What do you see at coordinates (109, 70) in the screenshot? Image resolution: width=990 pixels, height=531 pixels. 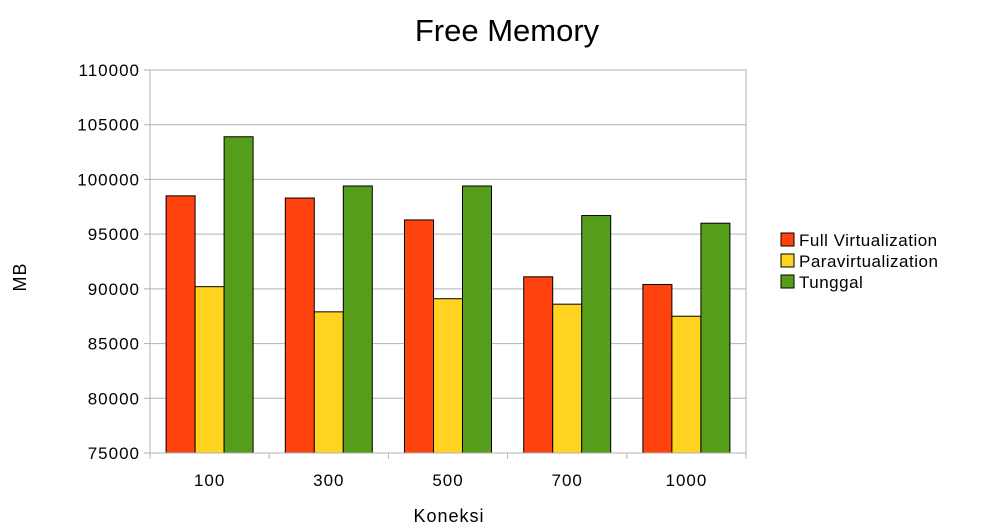 I see `y-tick-label: 110000` at bounding box center [109, 70].